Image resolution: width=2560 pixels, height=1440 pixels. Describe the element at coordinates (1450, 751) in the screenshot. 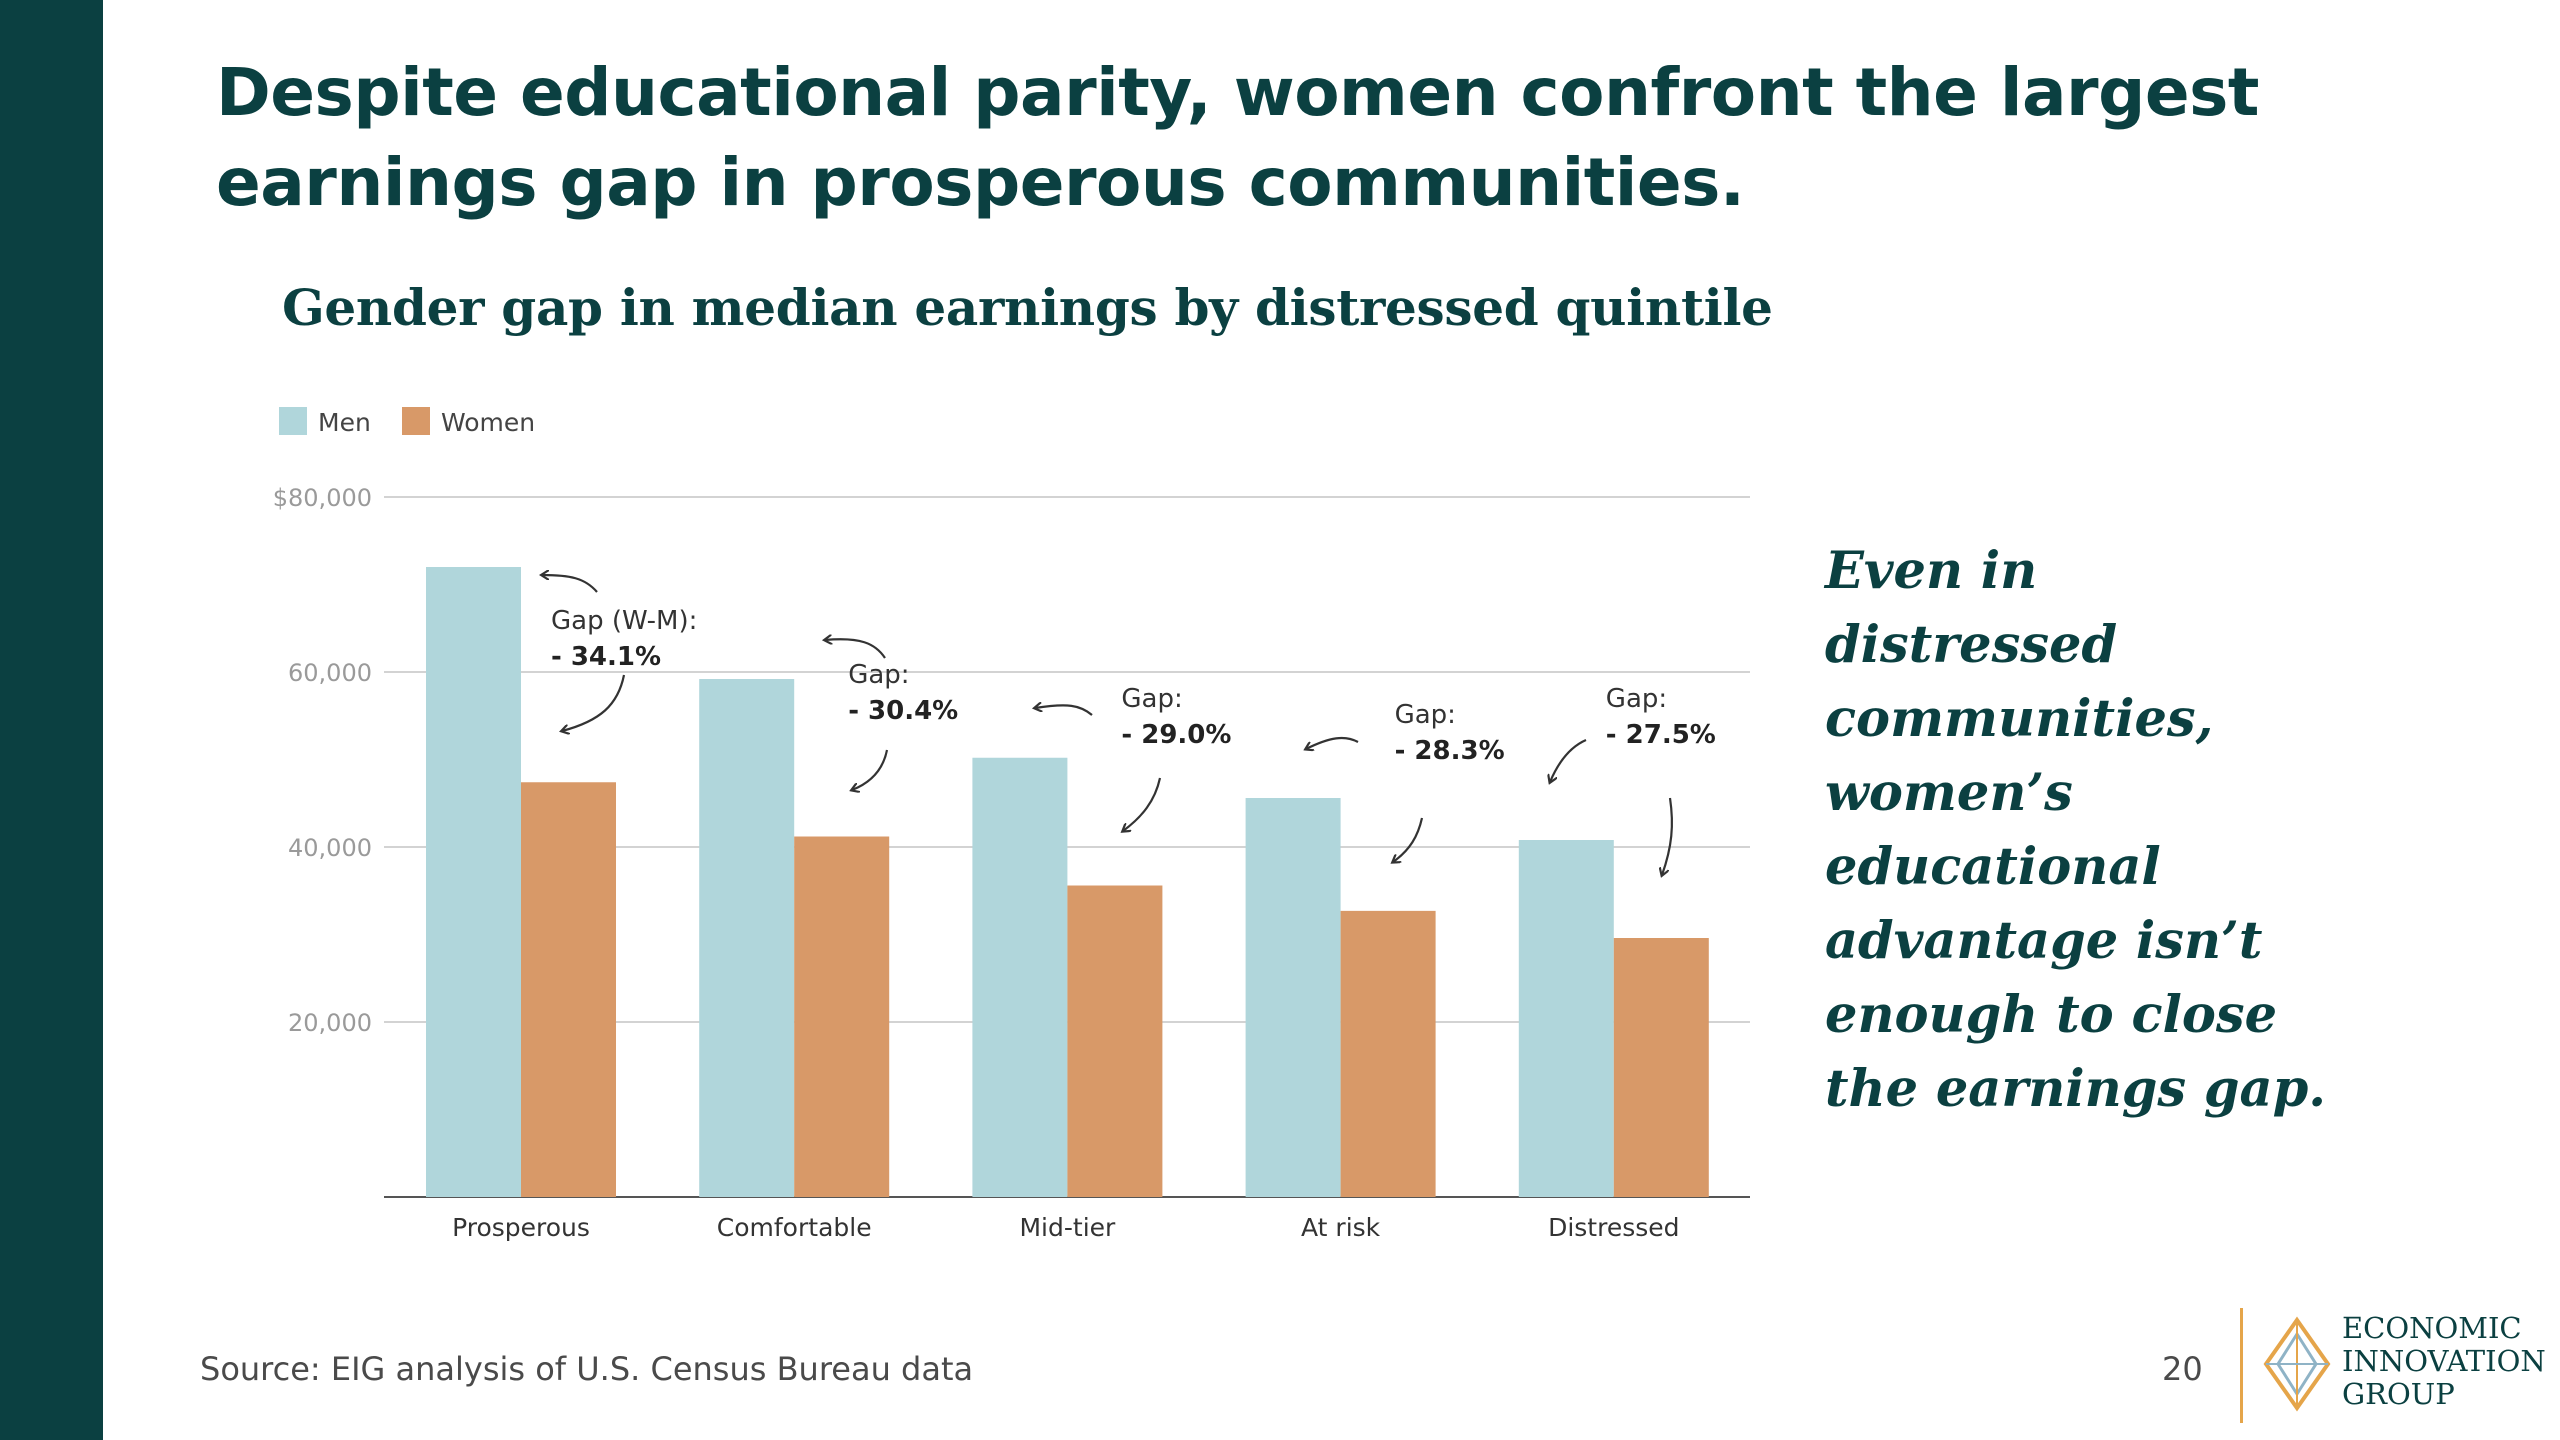

I see `gap-value-3: - 28.3%` at that location.